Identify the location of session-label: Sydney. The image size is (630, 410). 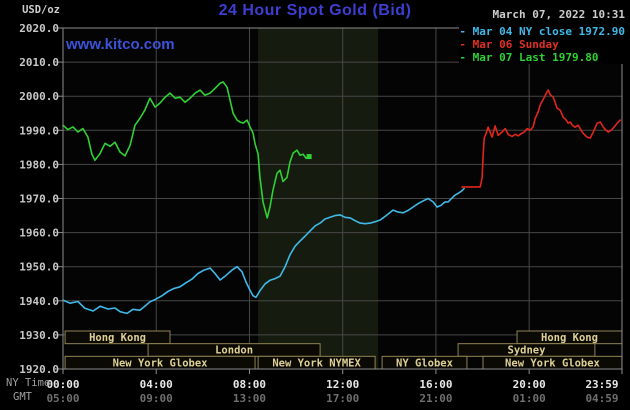
(527, 351).